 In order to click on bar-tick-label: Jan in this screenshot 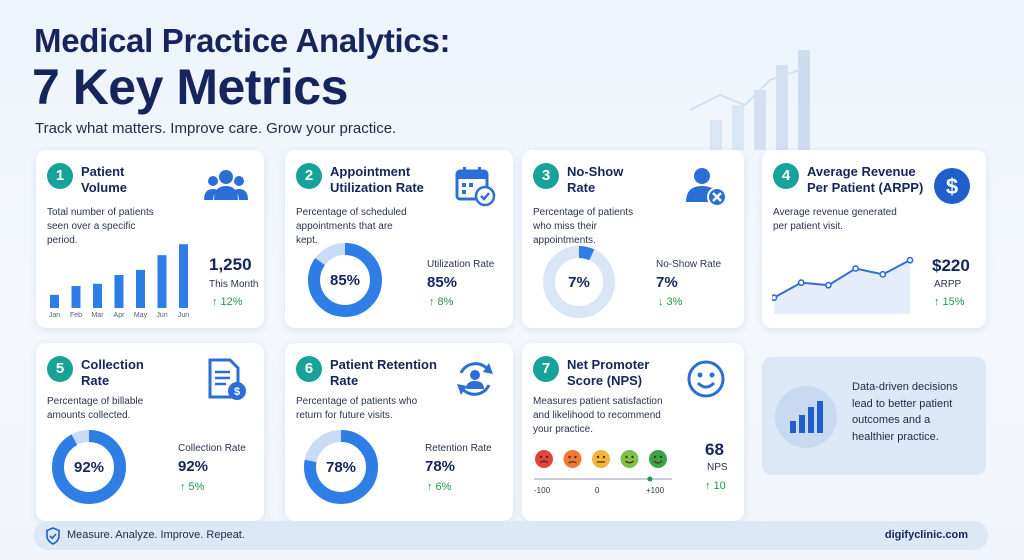, I will do `click(54, 315)`.